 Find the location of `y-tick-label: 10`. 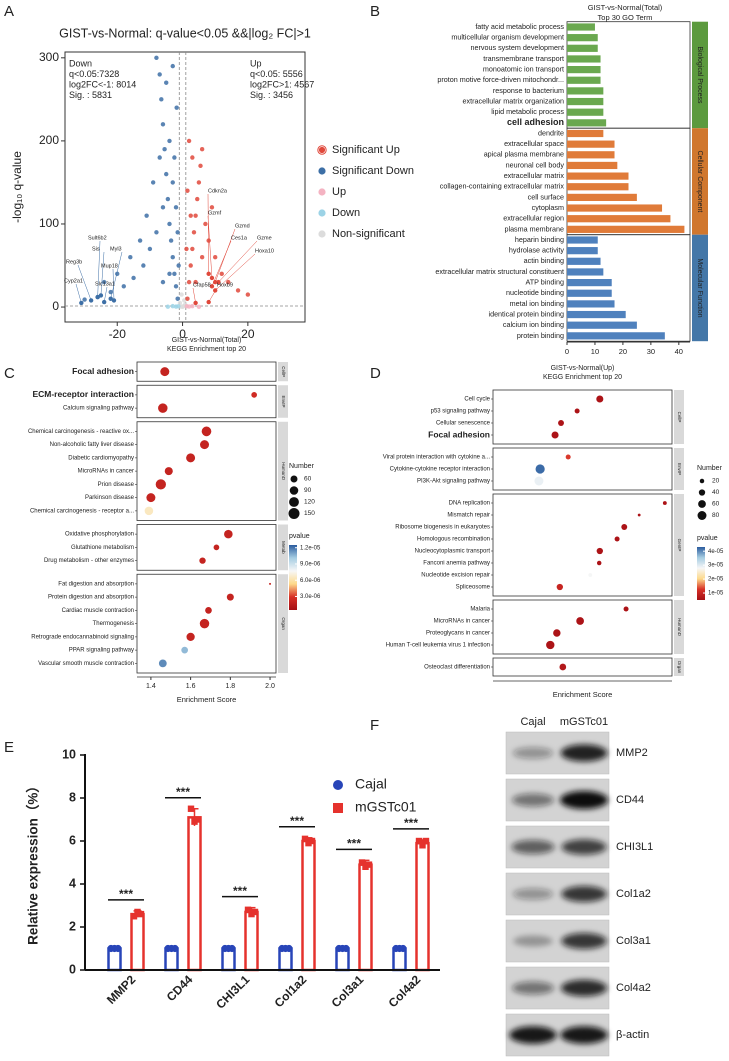

y-tick-label: 10 is located at coordinates (69, 754).